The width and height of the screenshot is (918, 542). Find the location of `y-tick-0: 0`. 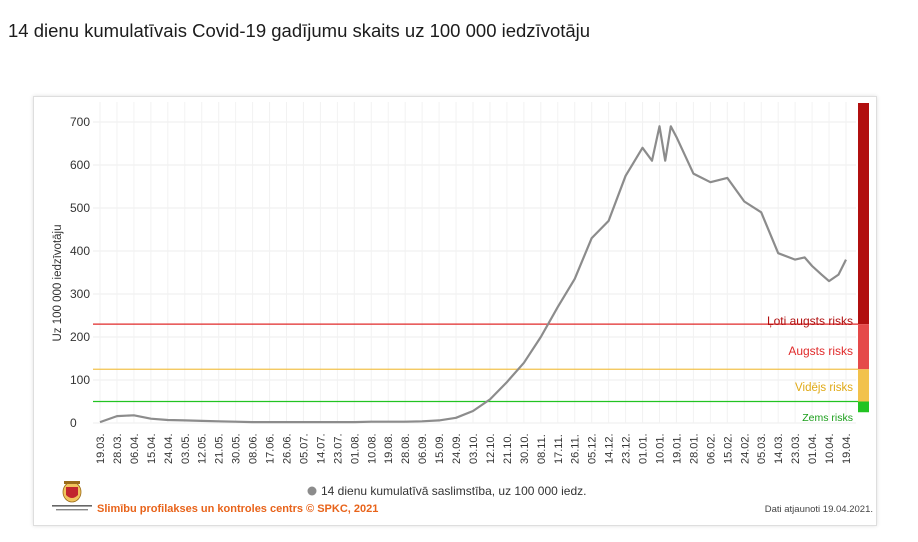

y-tick-0: 0 is located at coordinates (73, 423).